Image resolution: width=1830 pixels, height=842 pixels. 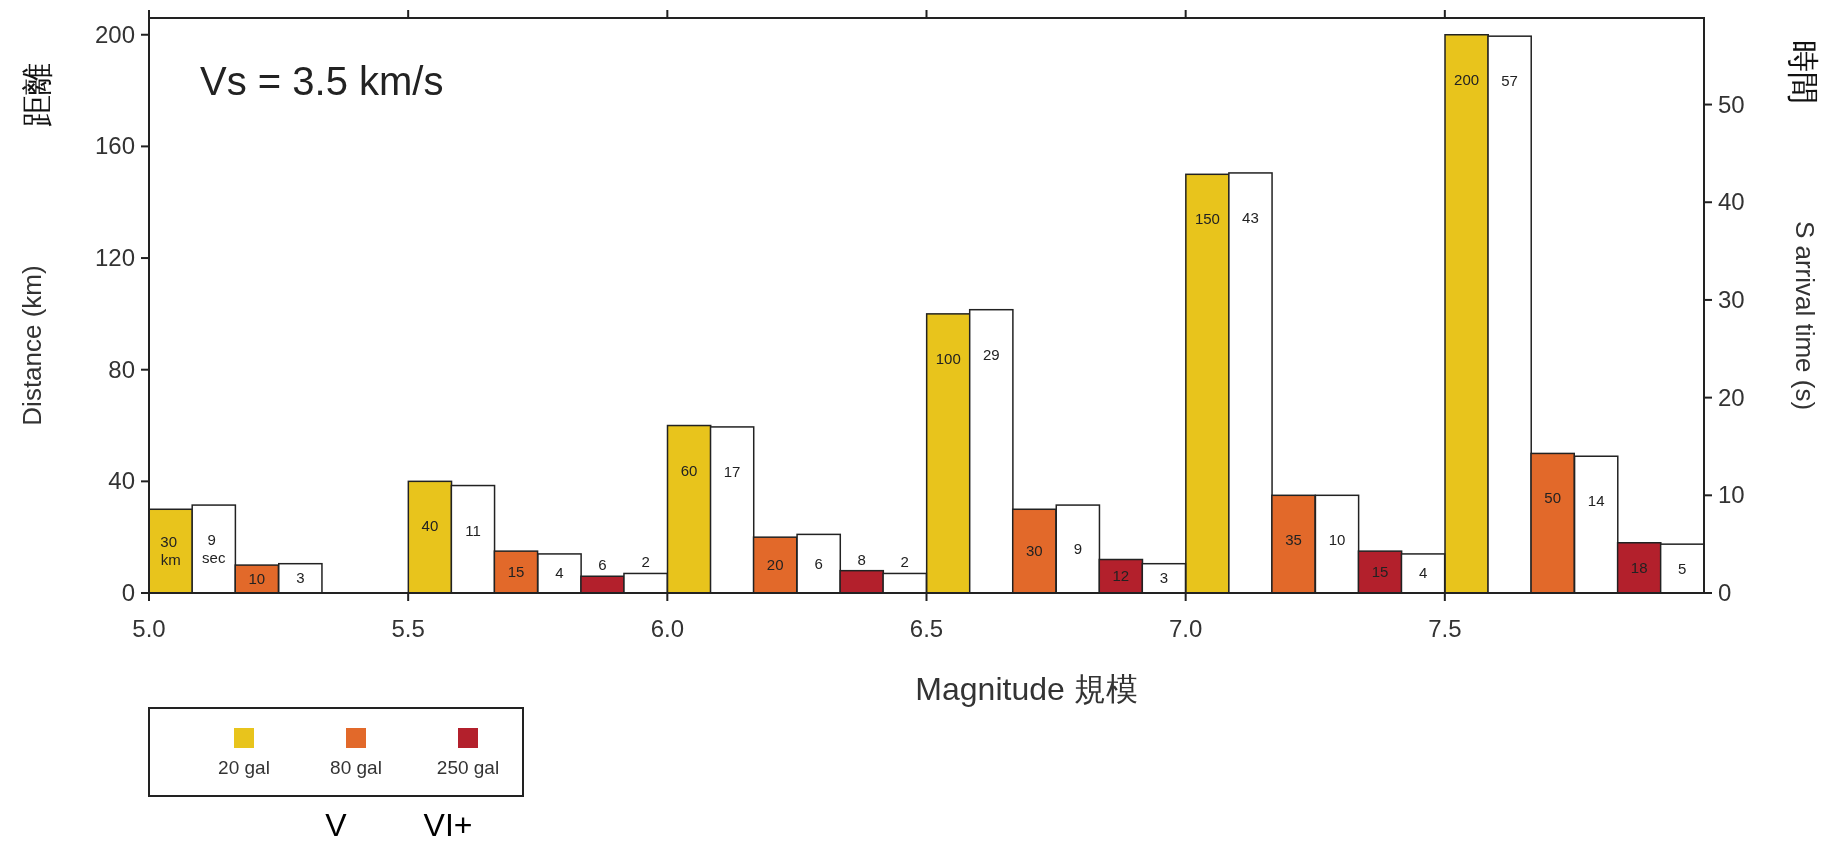 I want to click on text: V, so click(x=336, y=824).